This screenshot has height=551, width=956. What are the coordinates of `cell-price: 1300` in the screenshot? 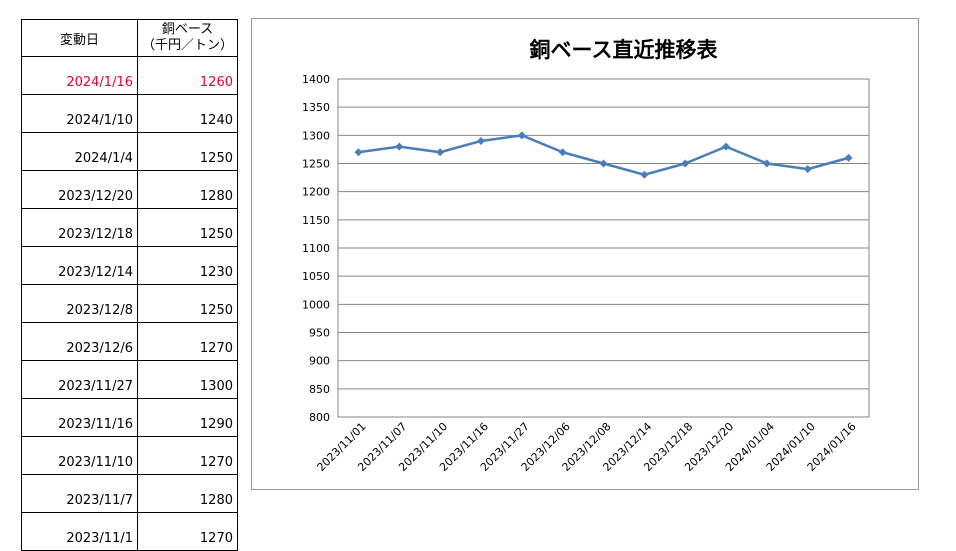 It's located at (187, 379).